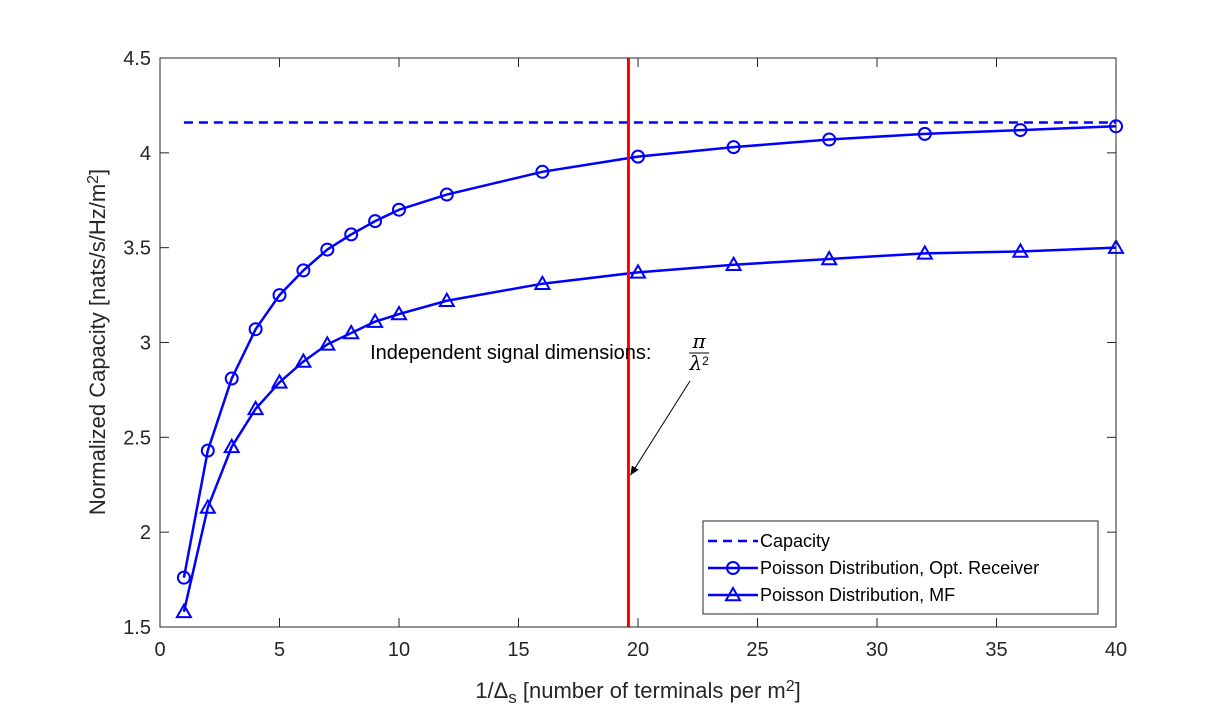 Image resolution: width=1229 pixels, height=721 pixels. Describe the element at coordinates (996, 650) in the screenshot. I see `x-tick-label: 35` at that location.